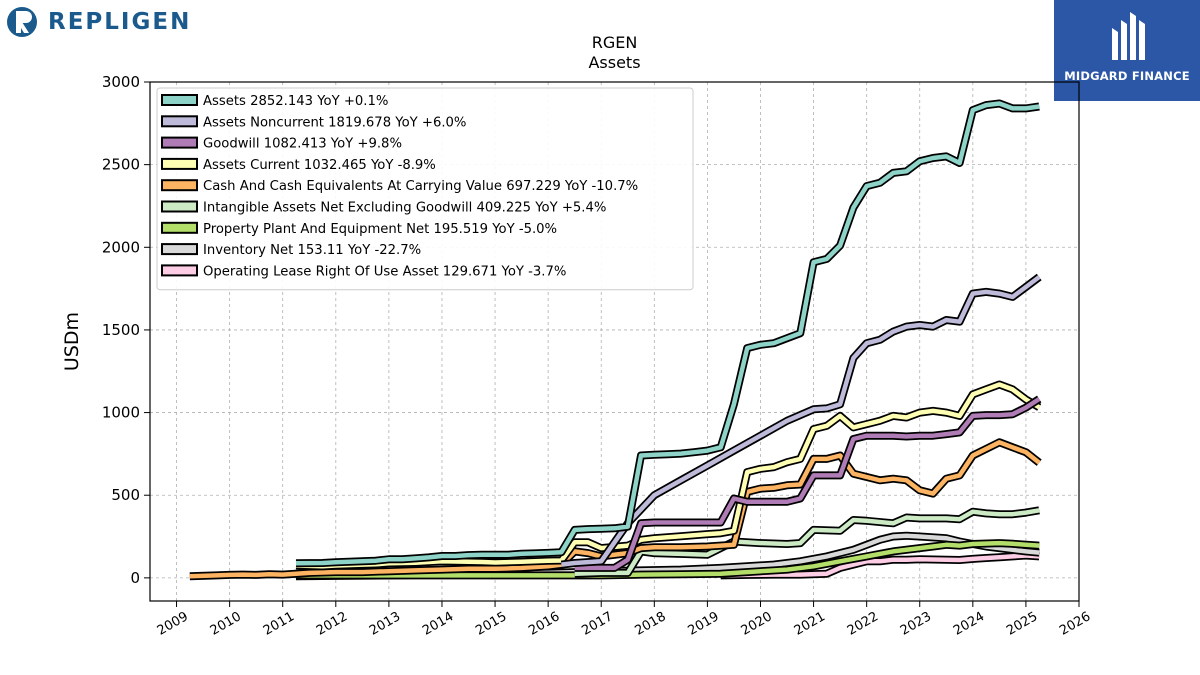 This screenshot has height=675, width=1200. Describe the element at coordinates (226, 624) in the screenshot. I see `x-tick-label: 2010` at that location.